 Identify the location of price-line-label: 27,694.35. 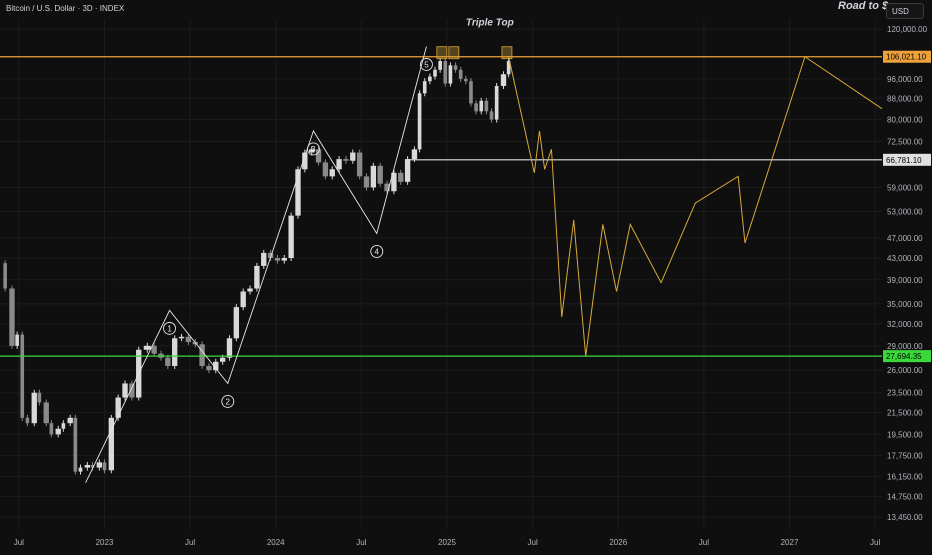
(904, 356).